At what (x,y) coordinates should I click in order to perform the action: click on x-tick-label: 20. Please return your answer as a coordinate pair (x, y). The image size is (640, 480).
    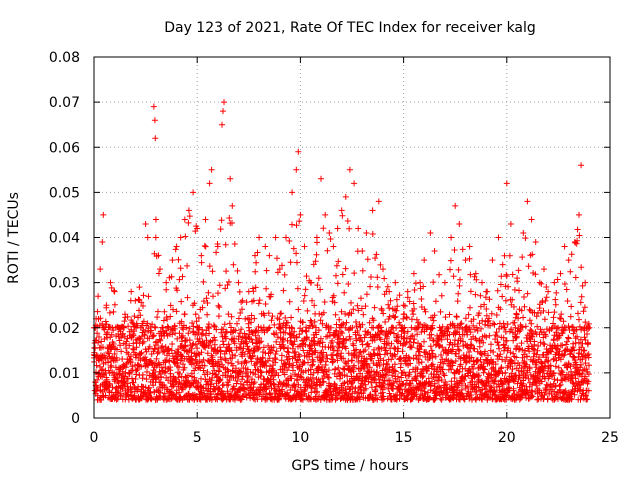
    Looking at the image, I should click on (507, 438).